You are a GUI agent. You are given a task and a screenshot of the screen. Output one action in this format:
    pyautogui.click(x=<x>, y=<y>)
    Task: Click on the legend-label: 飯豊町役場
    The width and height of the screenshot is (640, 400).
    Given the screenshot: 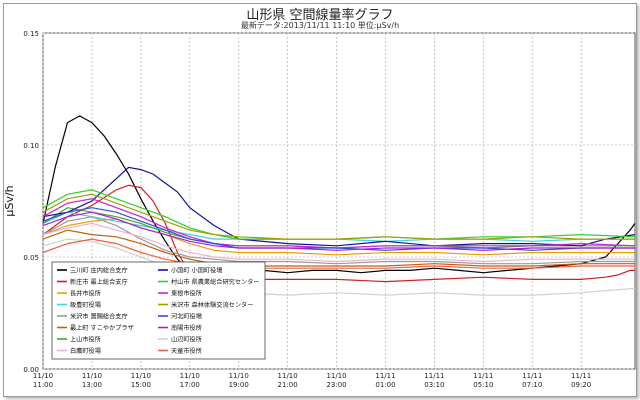 What is the action you would take?
    pyautogui.click(x=85, y=305)
    